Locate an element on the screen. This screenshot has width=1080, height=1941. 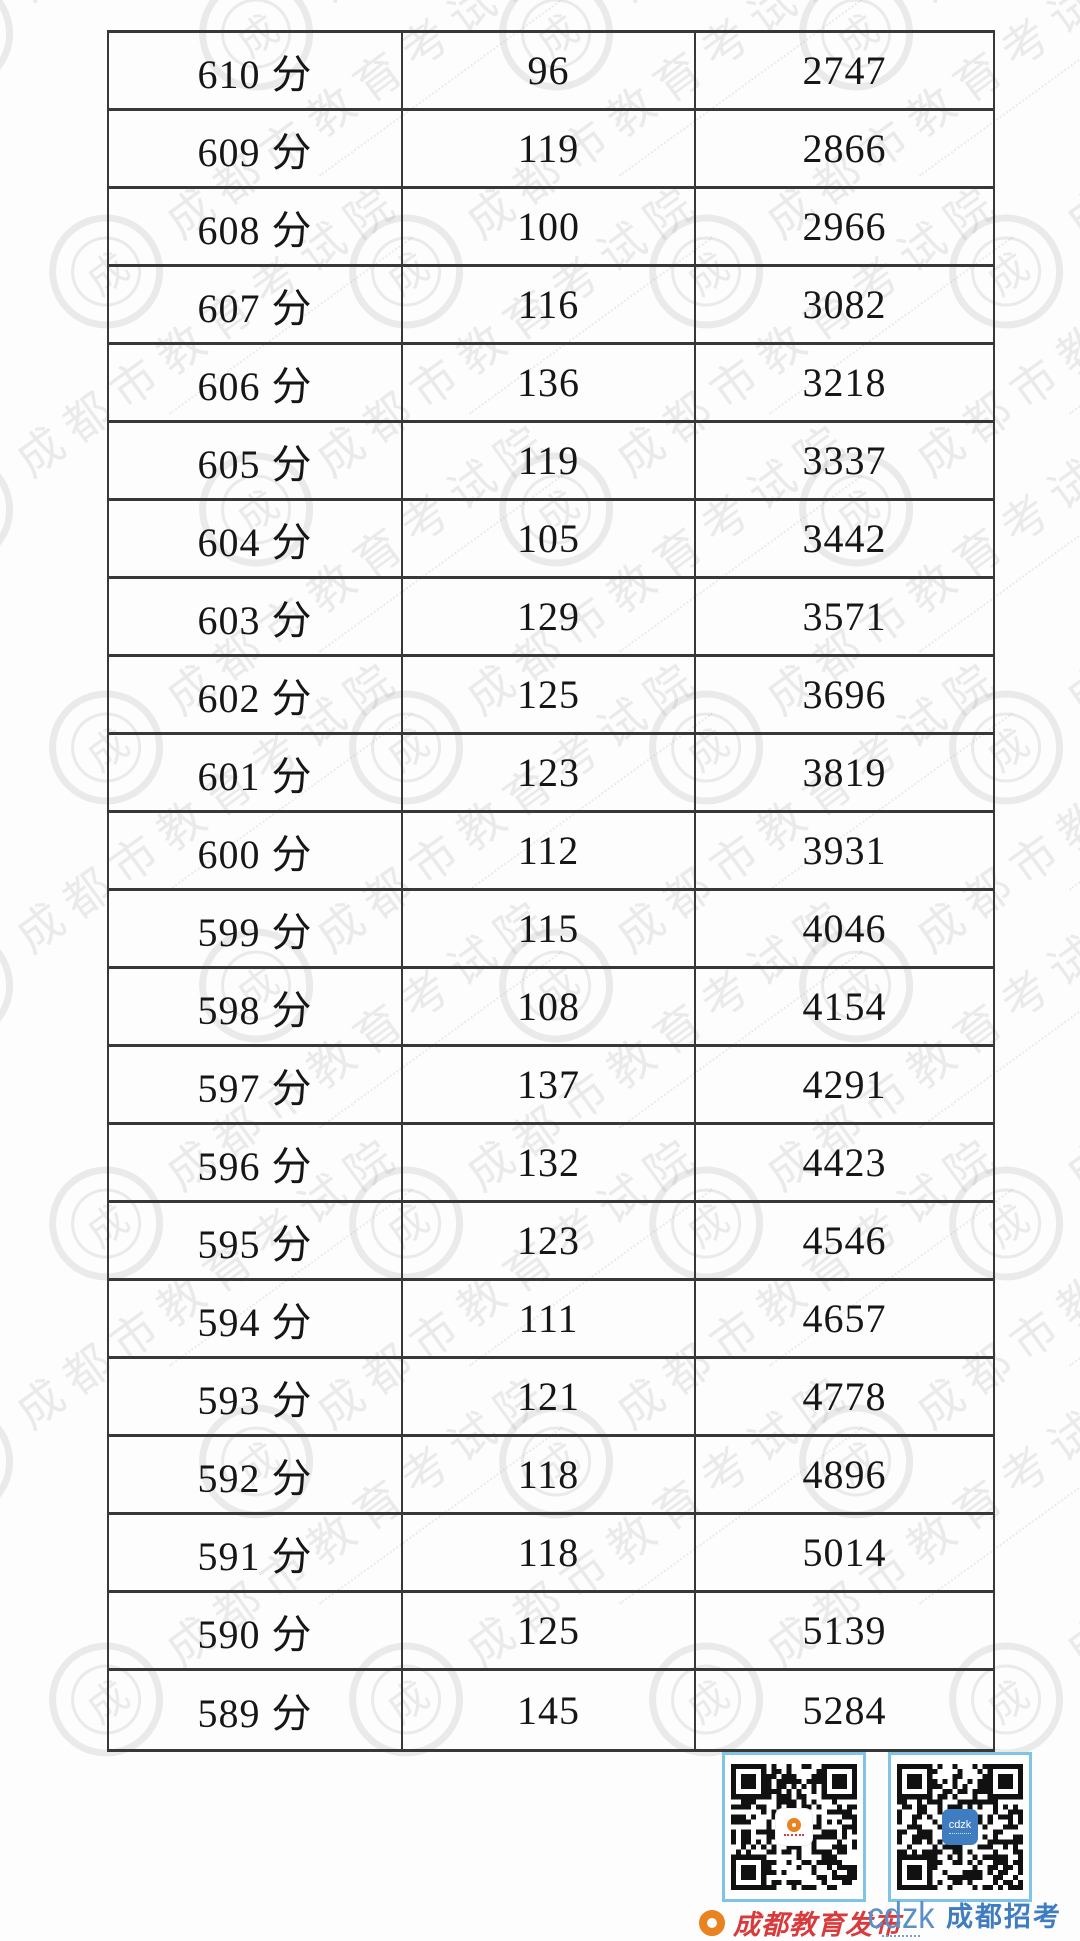
score-cell: 605 分 is located at coordinates (256, 462).